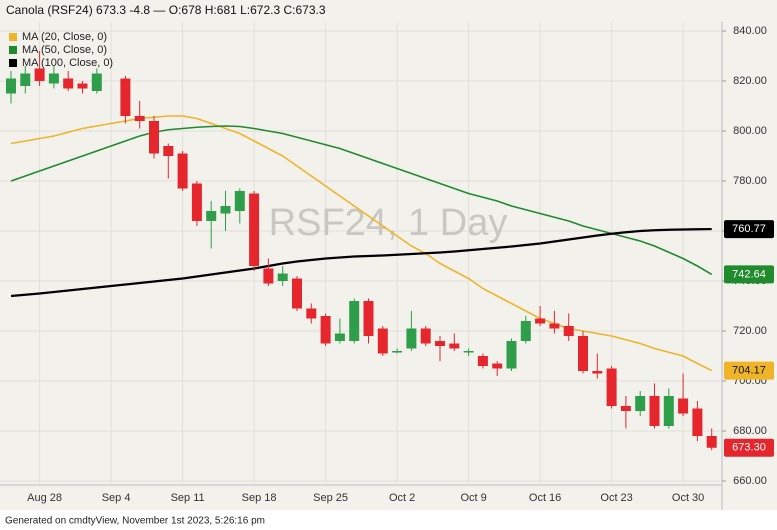  What do you see at coordinates (188, 498) in the screenshot?
I see `x-tick-label: Sep 11` at bounding box center [188, 498].